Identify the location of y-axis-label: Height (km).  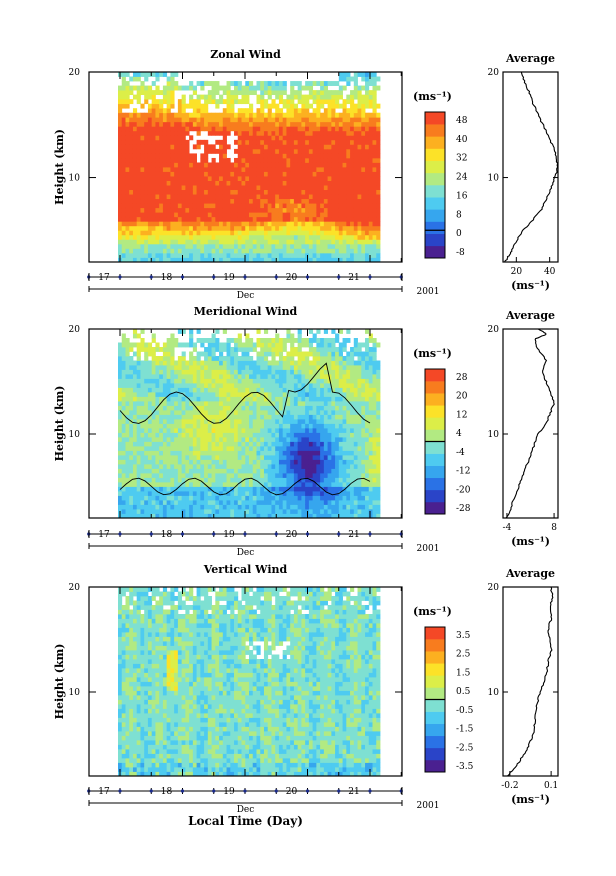
(59, 167).